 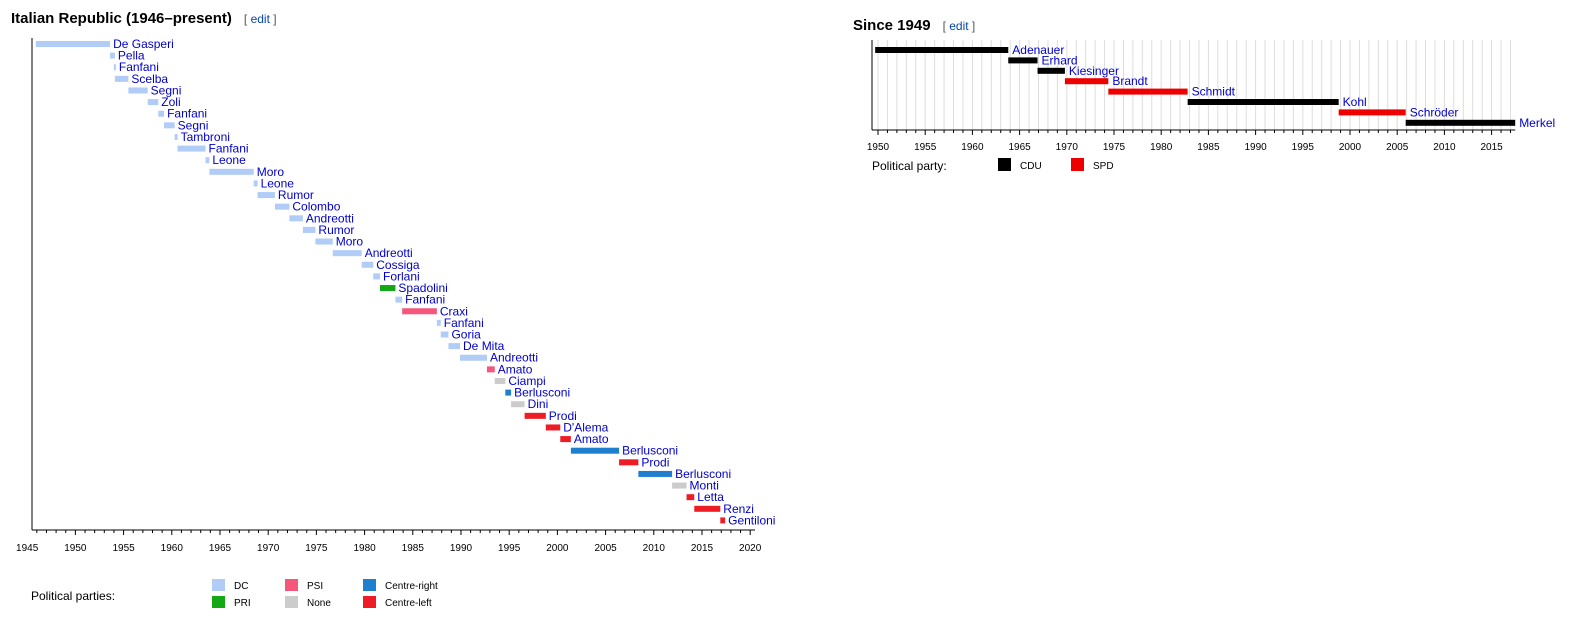 I want to click on germany-section-title: Since 1949 [ edit ], so click(x=914, y=25).